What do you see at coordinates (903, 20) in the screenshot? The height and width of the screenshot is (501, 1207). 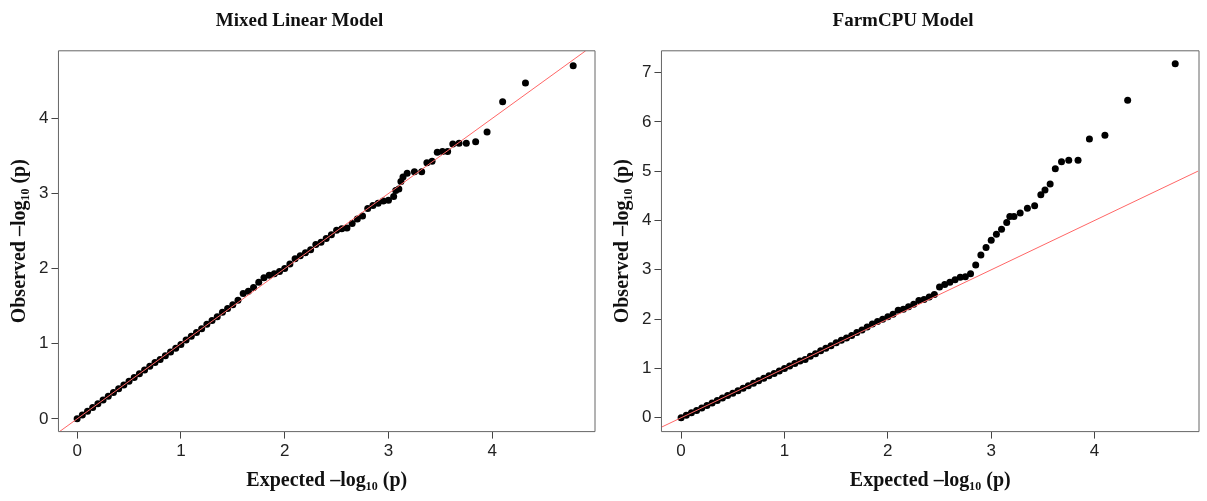 I see `chart-title: FarmCPU Model` at bounding box center [903, 20].